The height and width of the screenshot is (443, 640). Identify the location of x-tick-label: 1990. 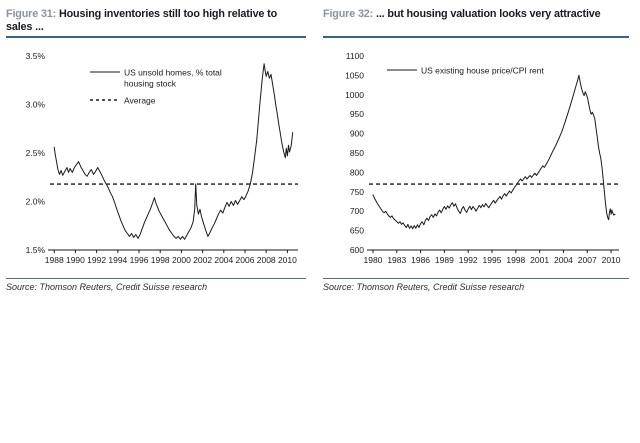
(75, 260).